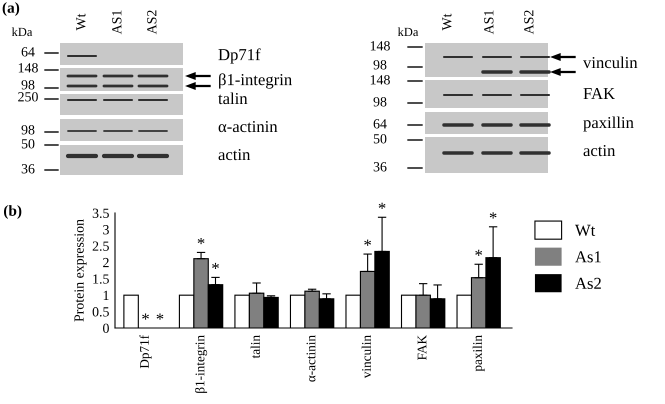 The image size is (665, 404). I want to click on text: FAK, so click(599, 94).